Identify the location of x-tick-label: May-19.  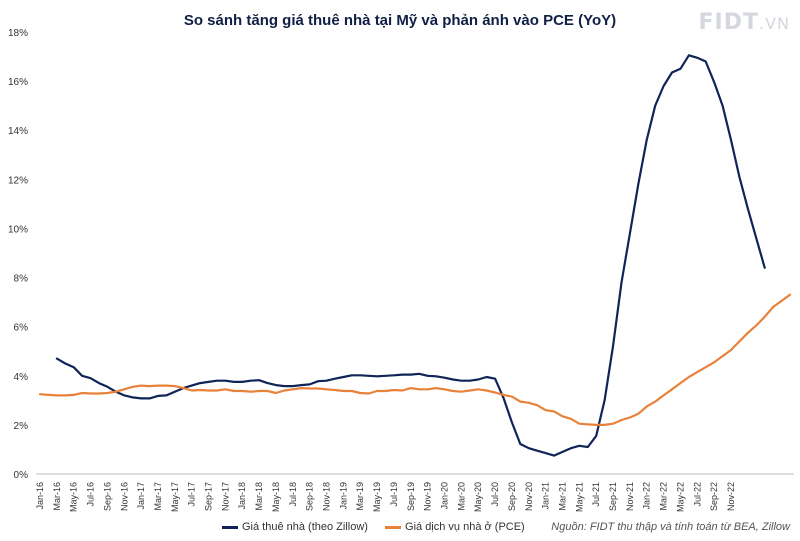
(377, 497).